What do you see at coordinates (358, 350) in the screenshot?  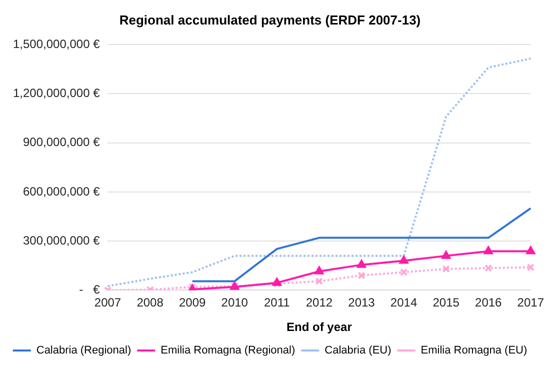 I see `legend-label: Calabria (EU)` at bounding box center [358, 350].